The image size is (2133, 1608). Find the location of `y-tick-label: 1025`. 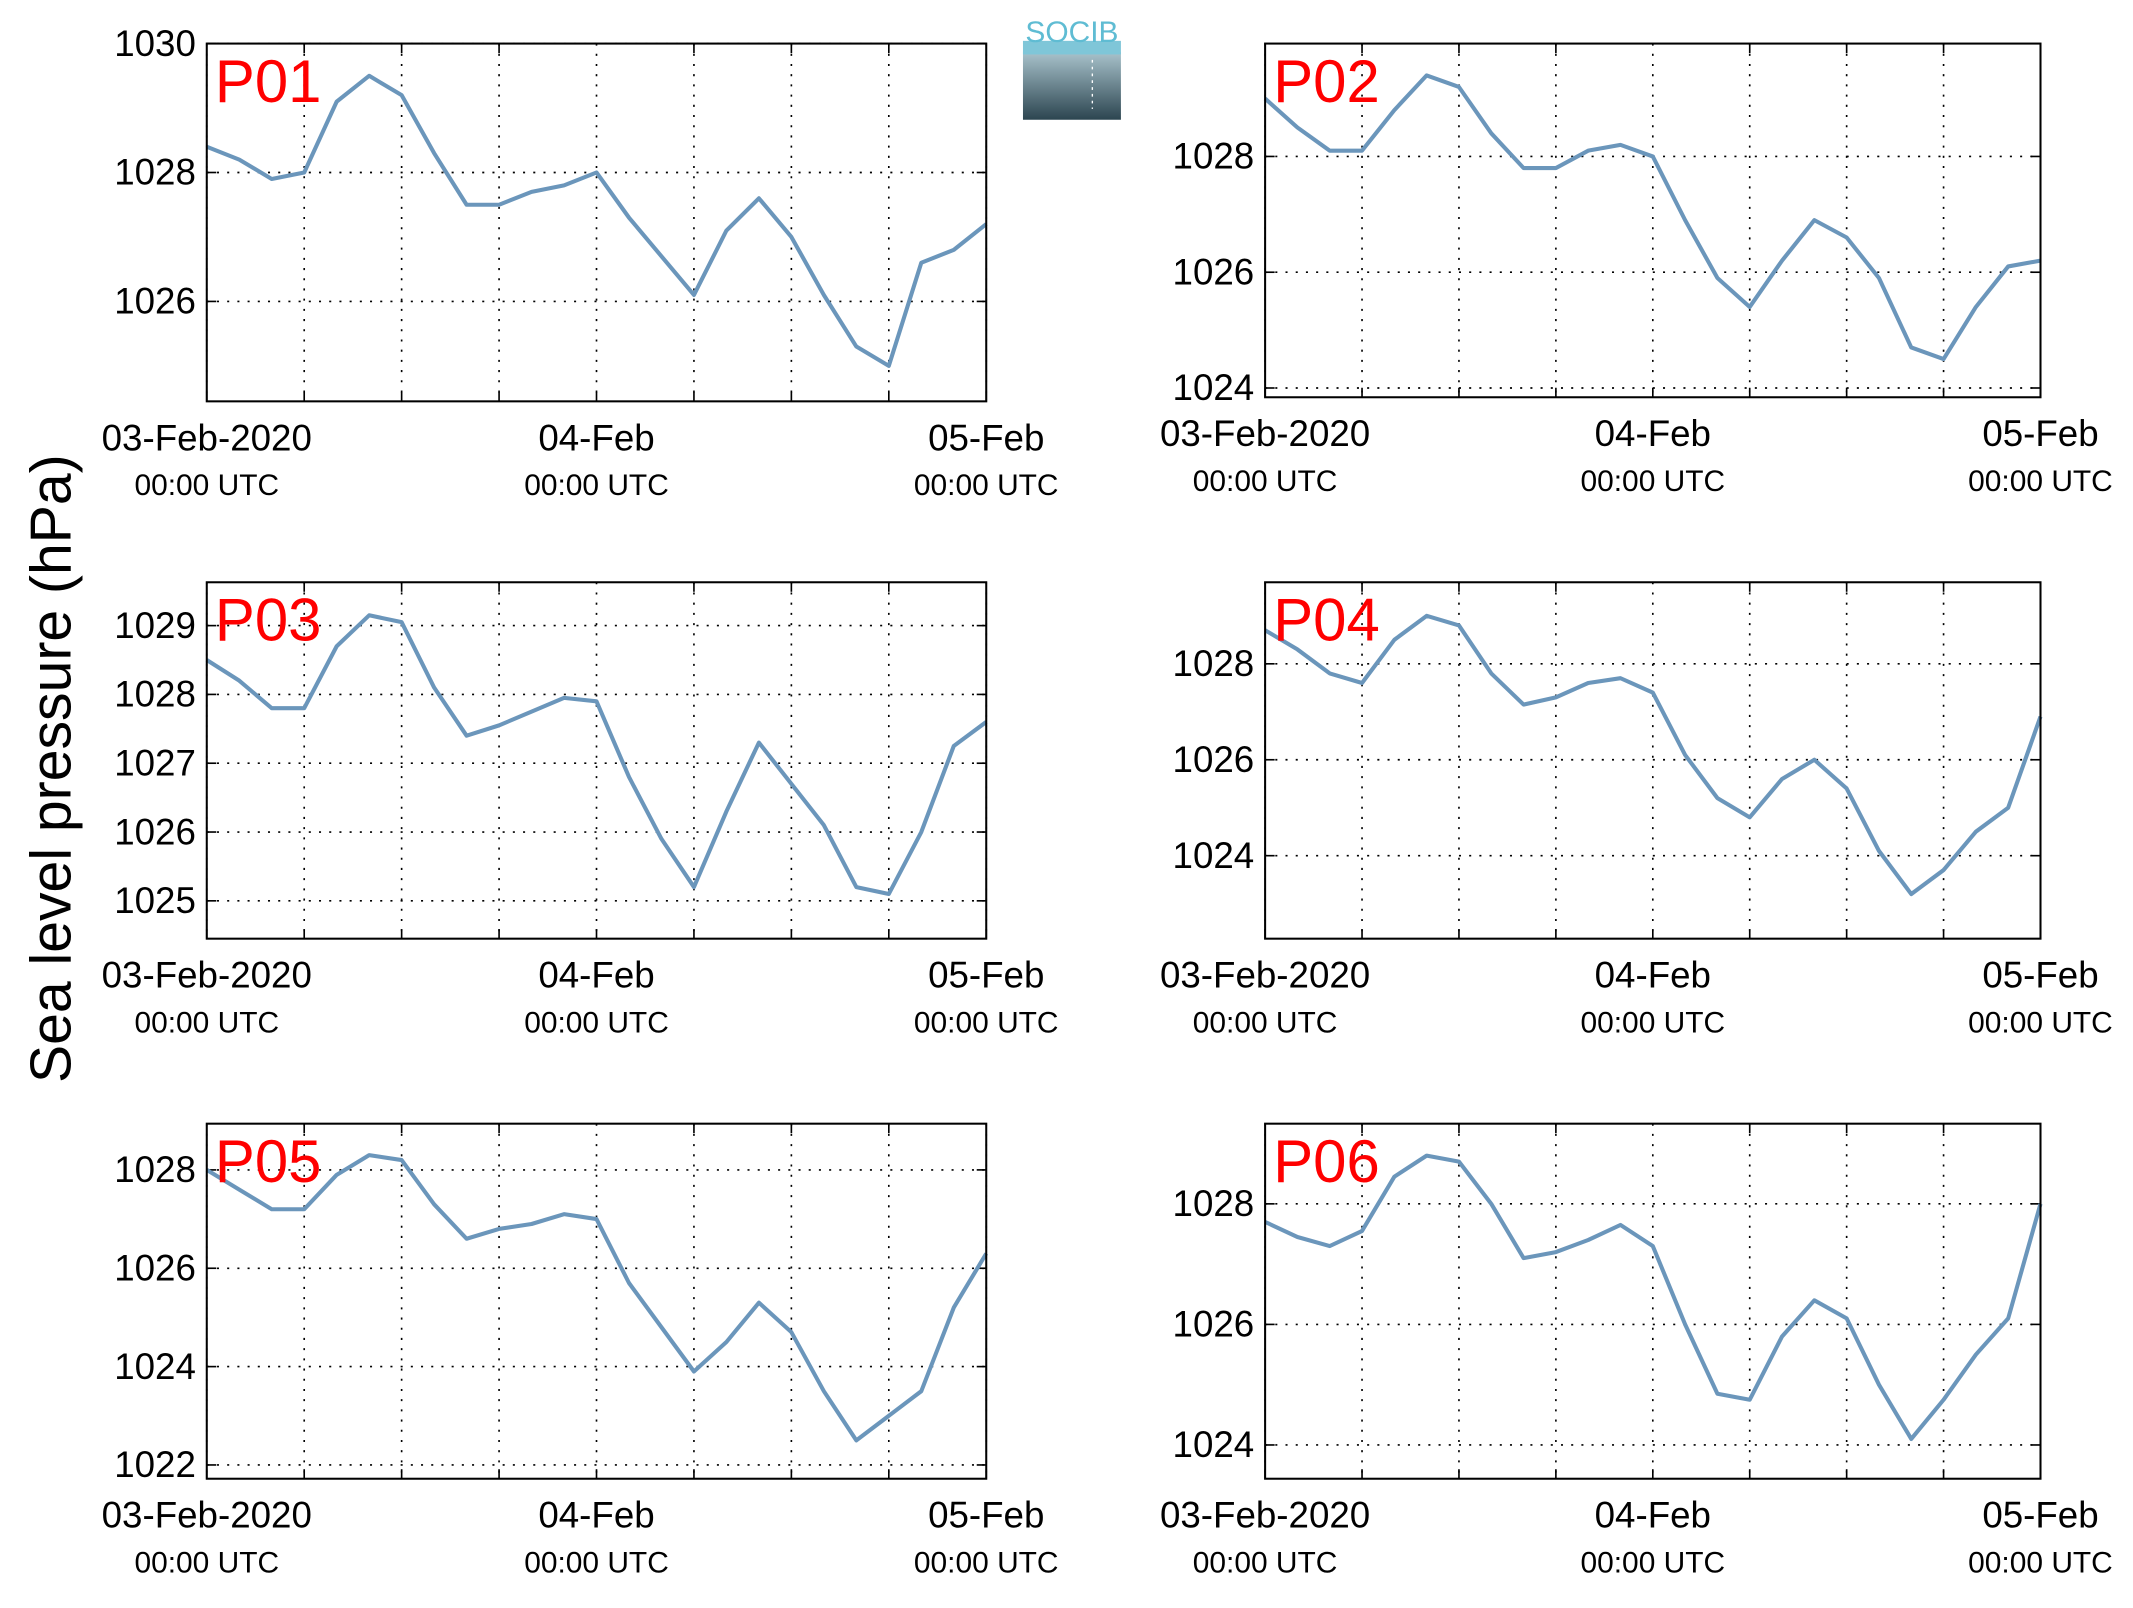

y-tick-label: 1025 is located at coordinates (155, 900).